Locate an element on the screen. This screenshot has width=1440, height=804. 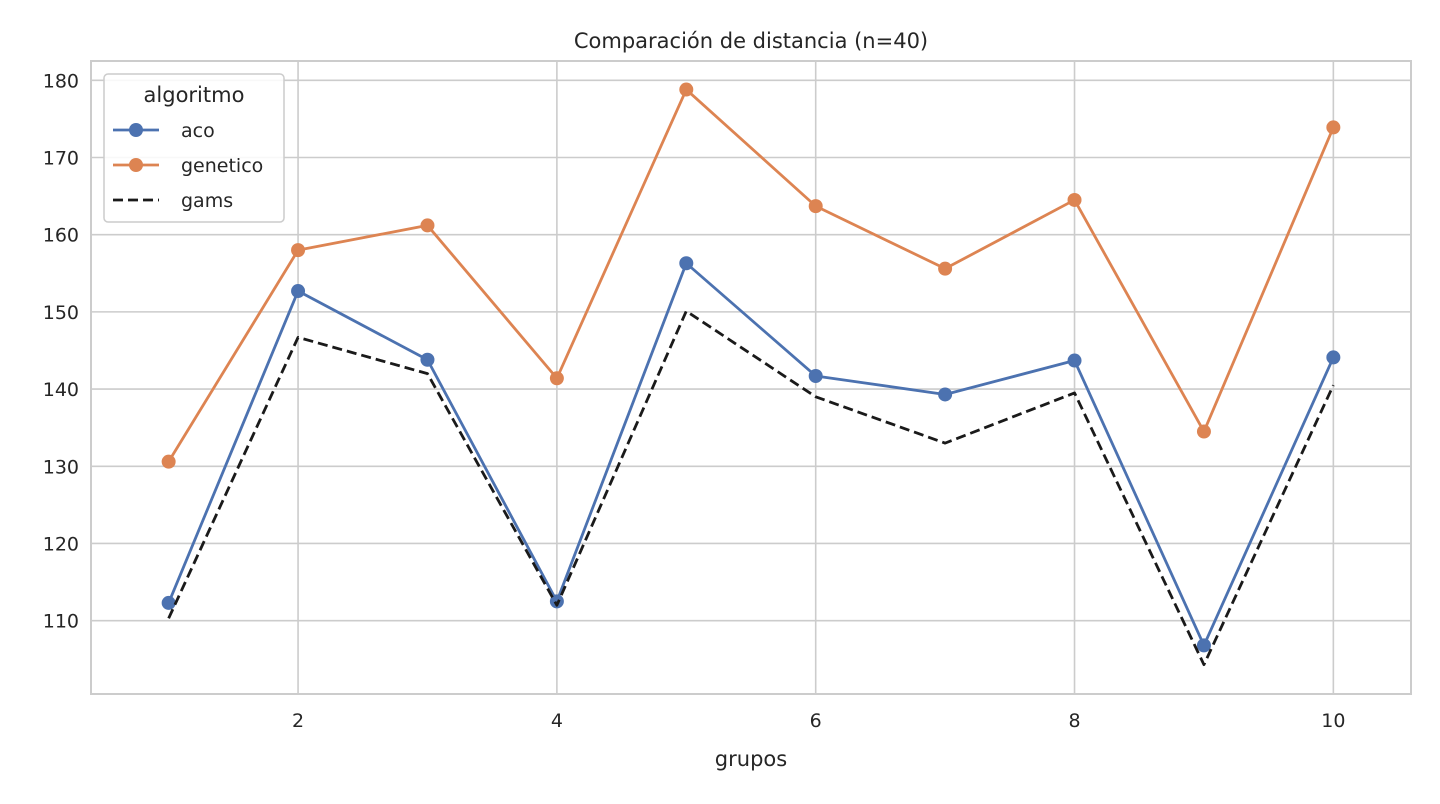
legend-label: gams is located at coordinates (207, 201).